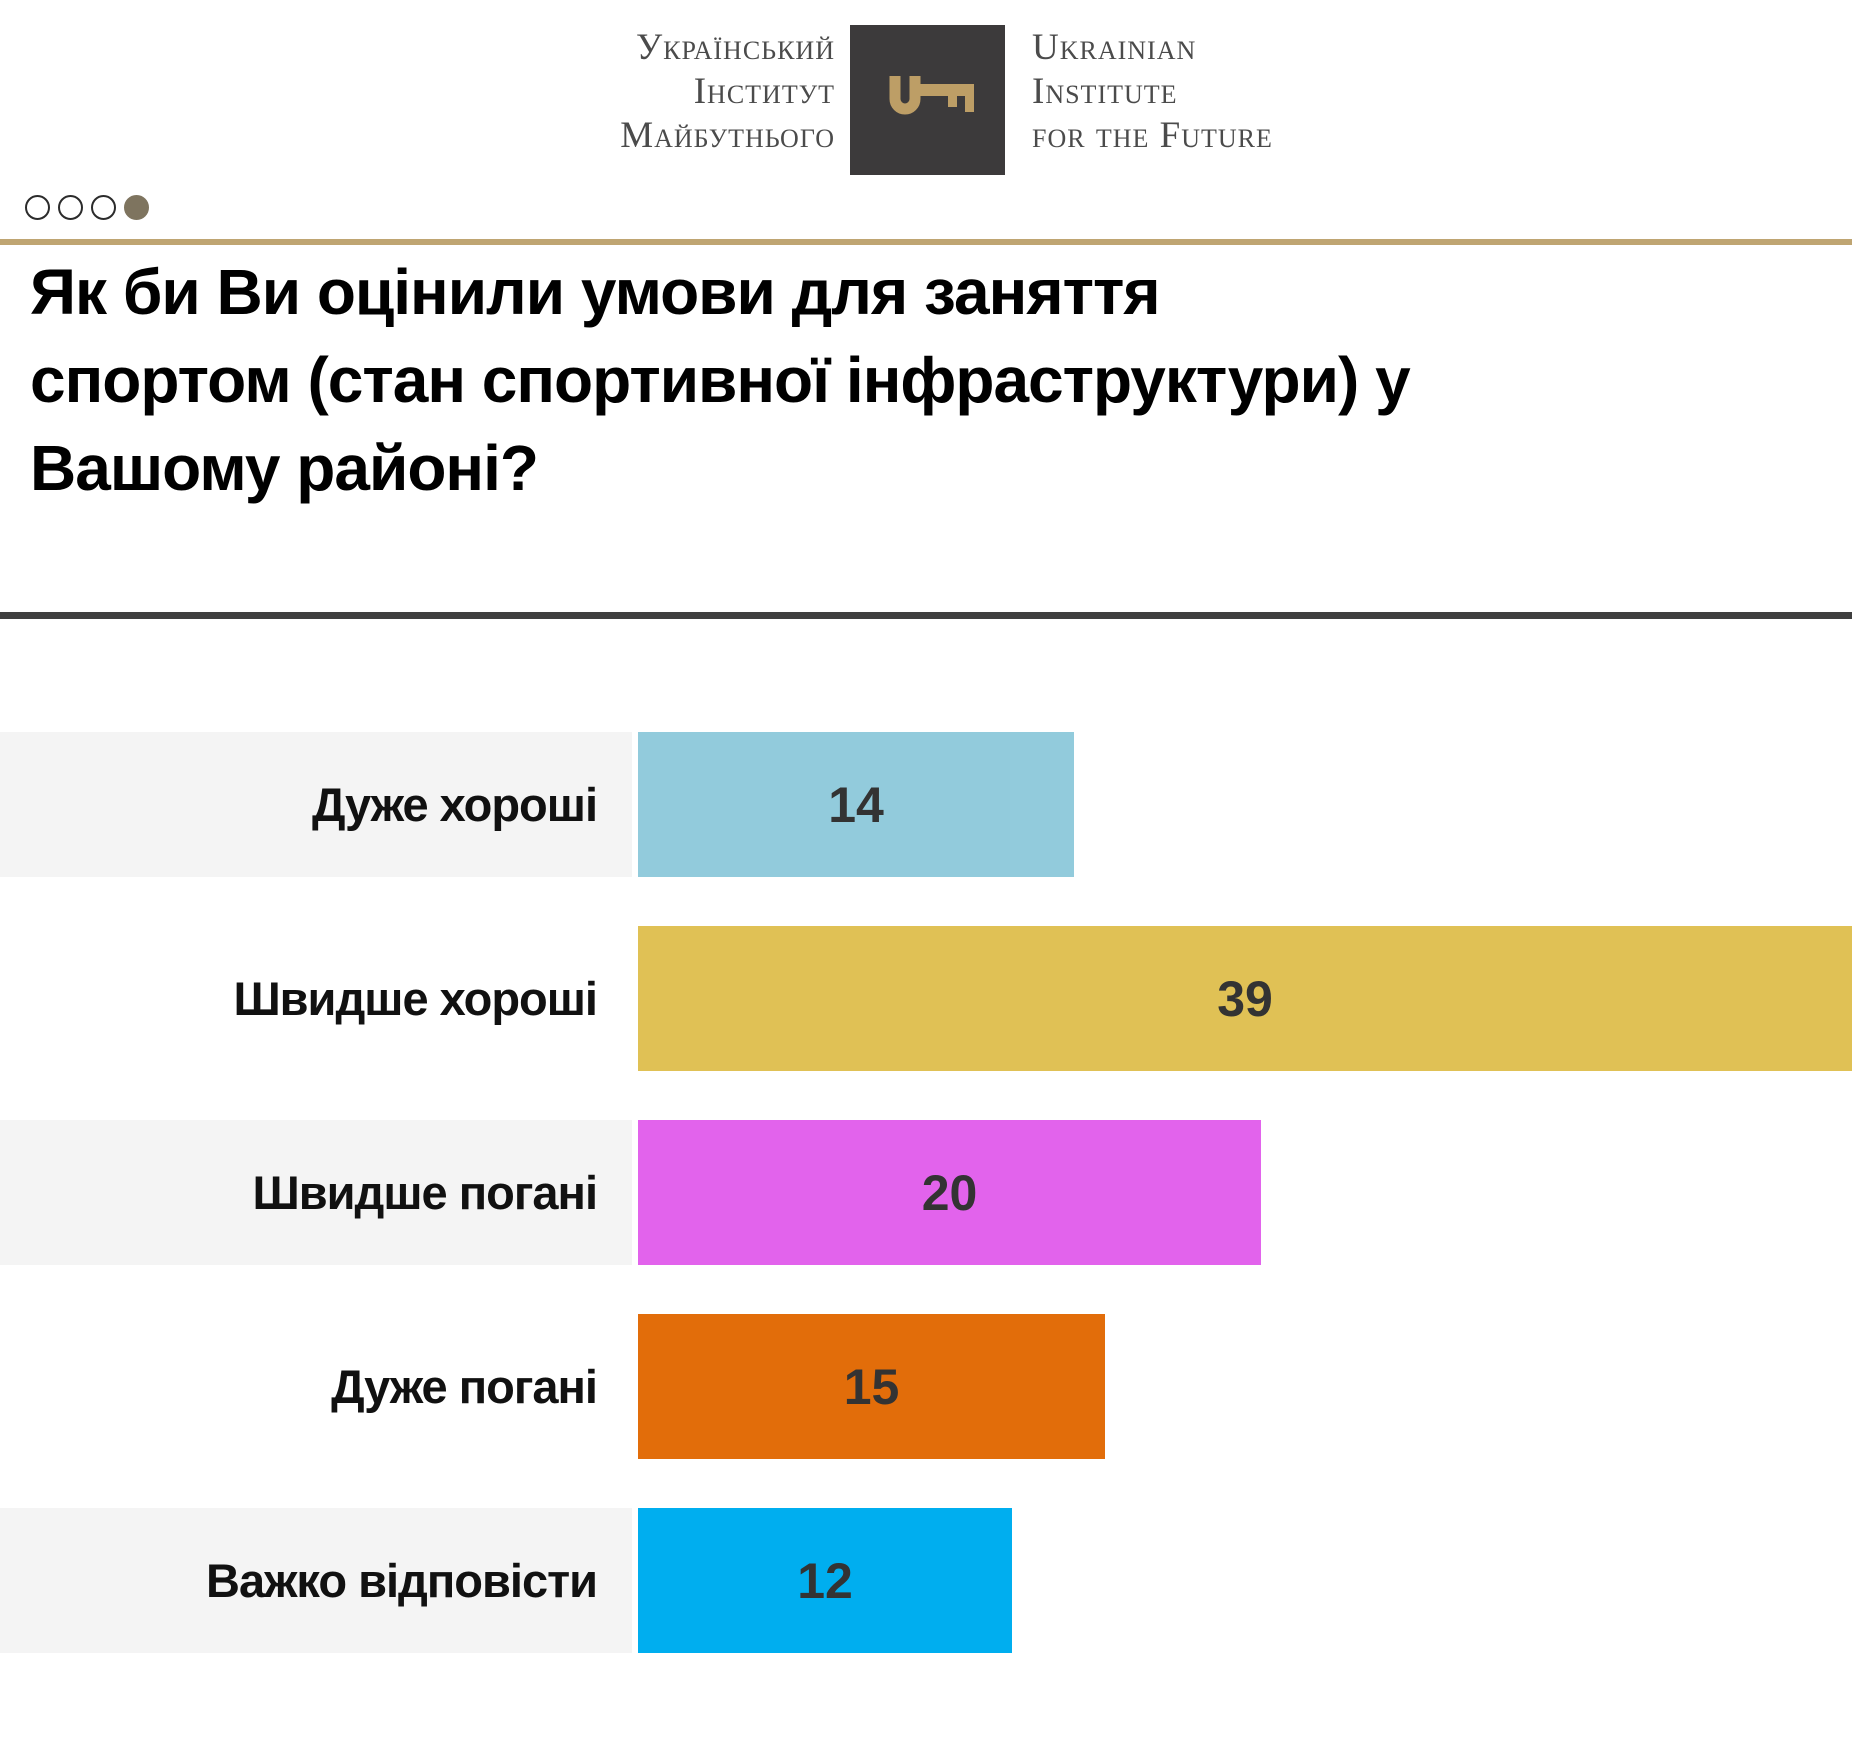 The height and width of the screenshot is (1739, 1852). What do you see at coordinates (926, 615) in the screenshot?
I see `title-underline` at bounding box center [926, 615].